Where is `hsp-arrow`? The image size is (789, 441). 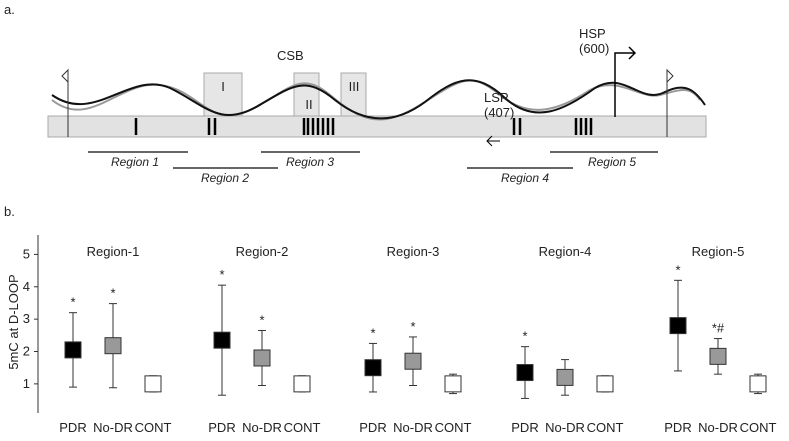
hsp-arrow is located at coordinates (625, 81).